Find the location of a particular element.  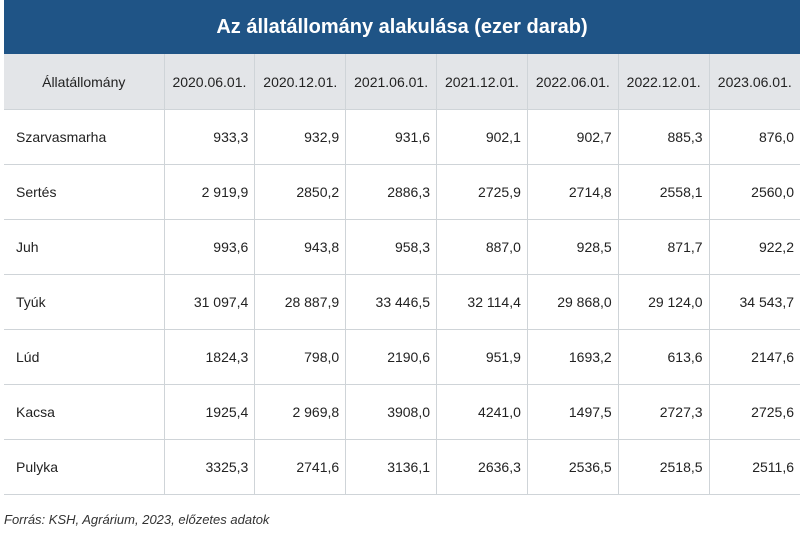

row-label: Juh is located at coordinates (84, 247).